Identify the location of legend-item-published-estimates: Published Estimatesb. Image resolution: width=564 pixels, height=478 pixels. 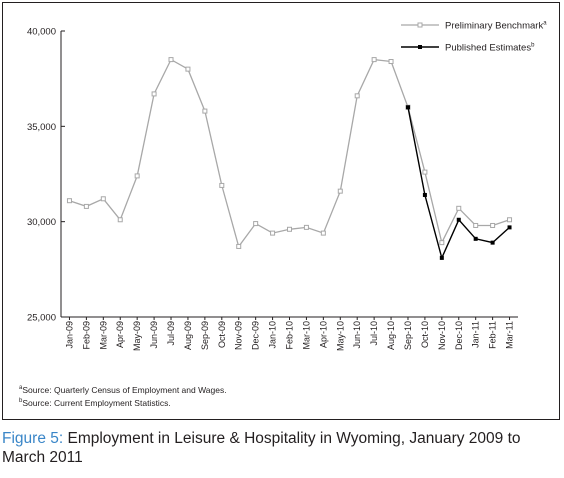
(468, 48).